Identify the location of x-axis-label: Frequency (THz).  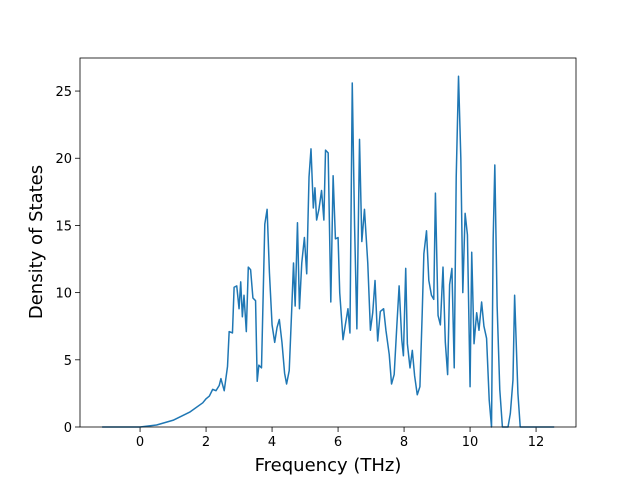
(328, 465).